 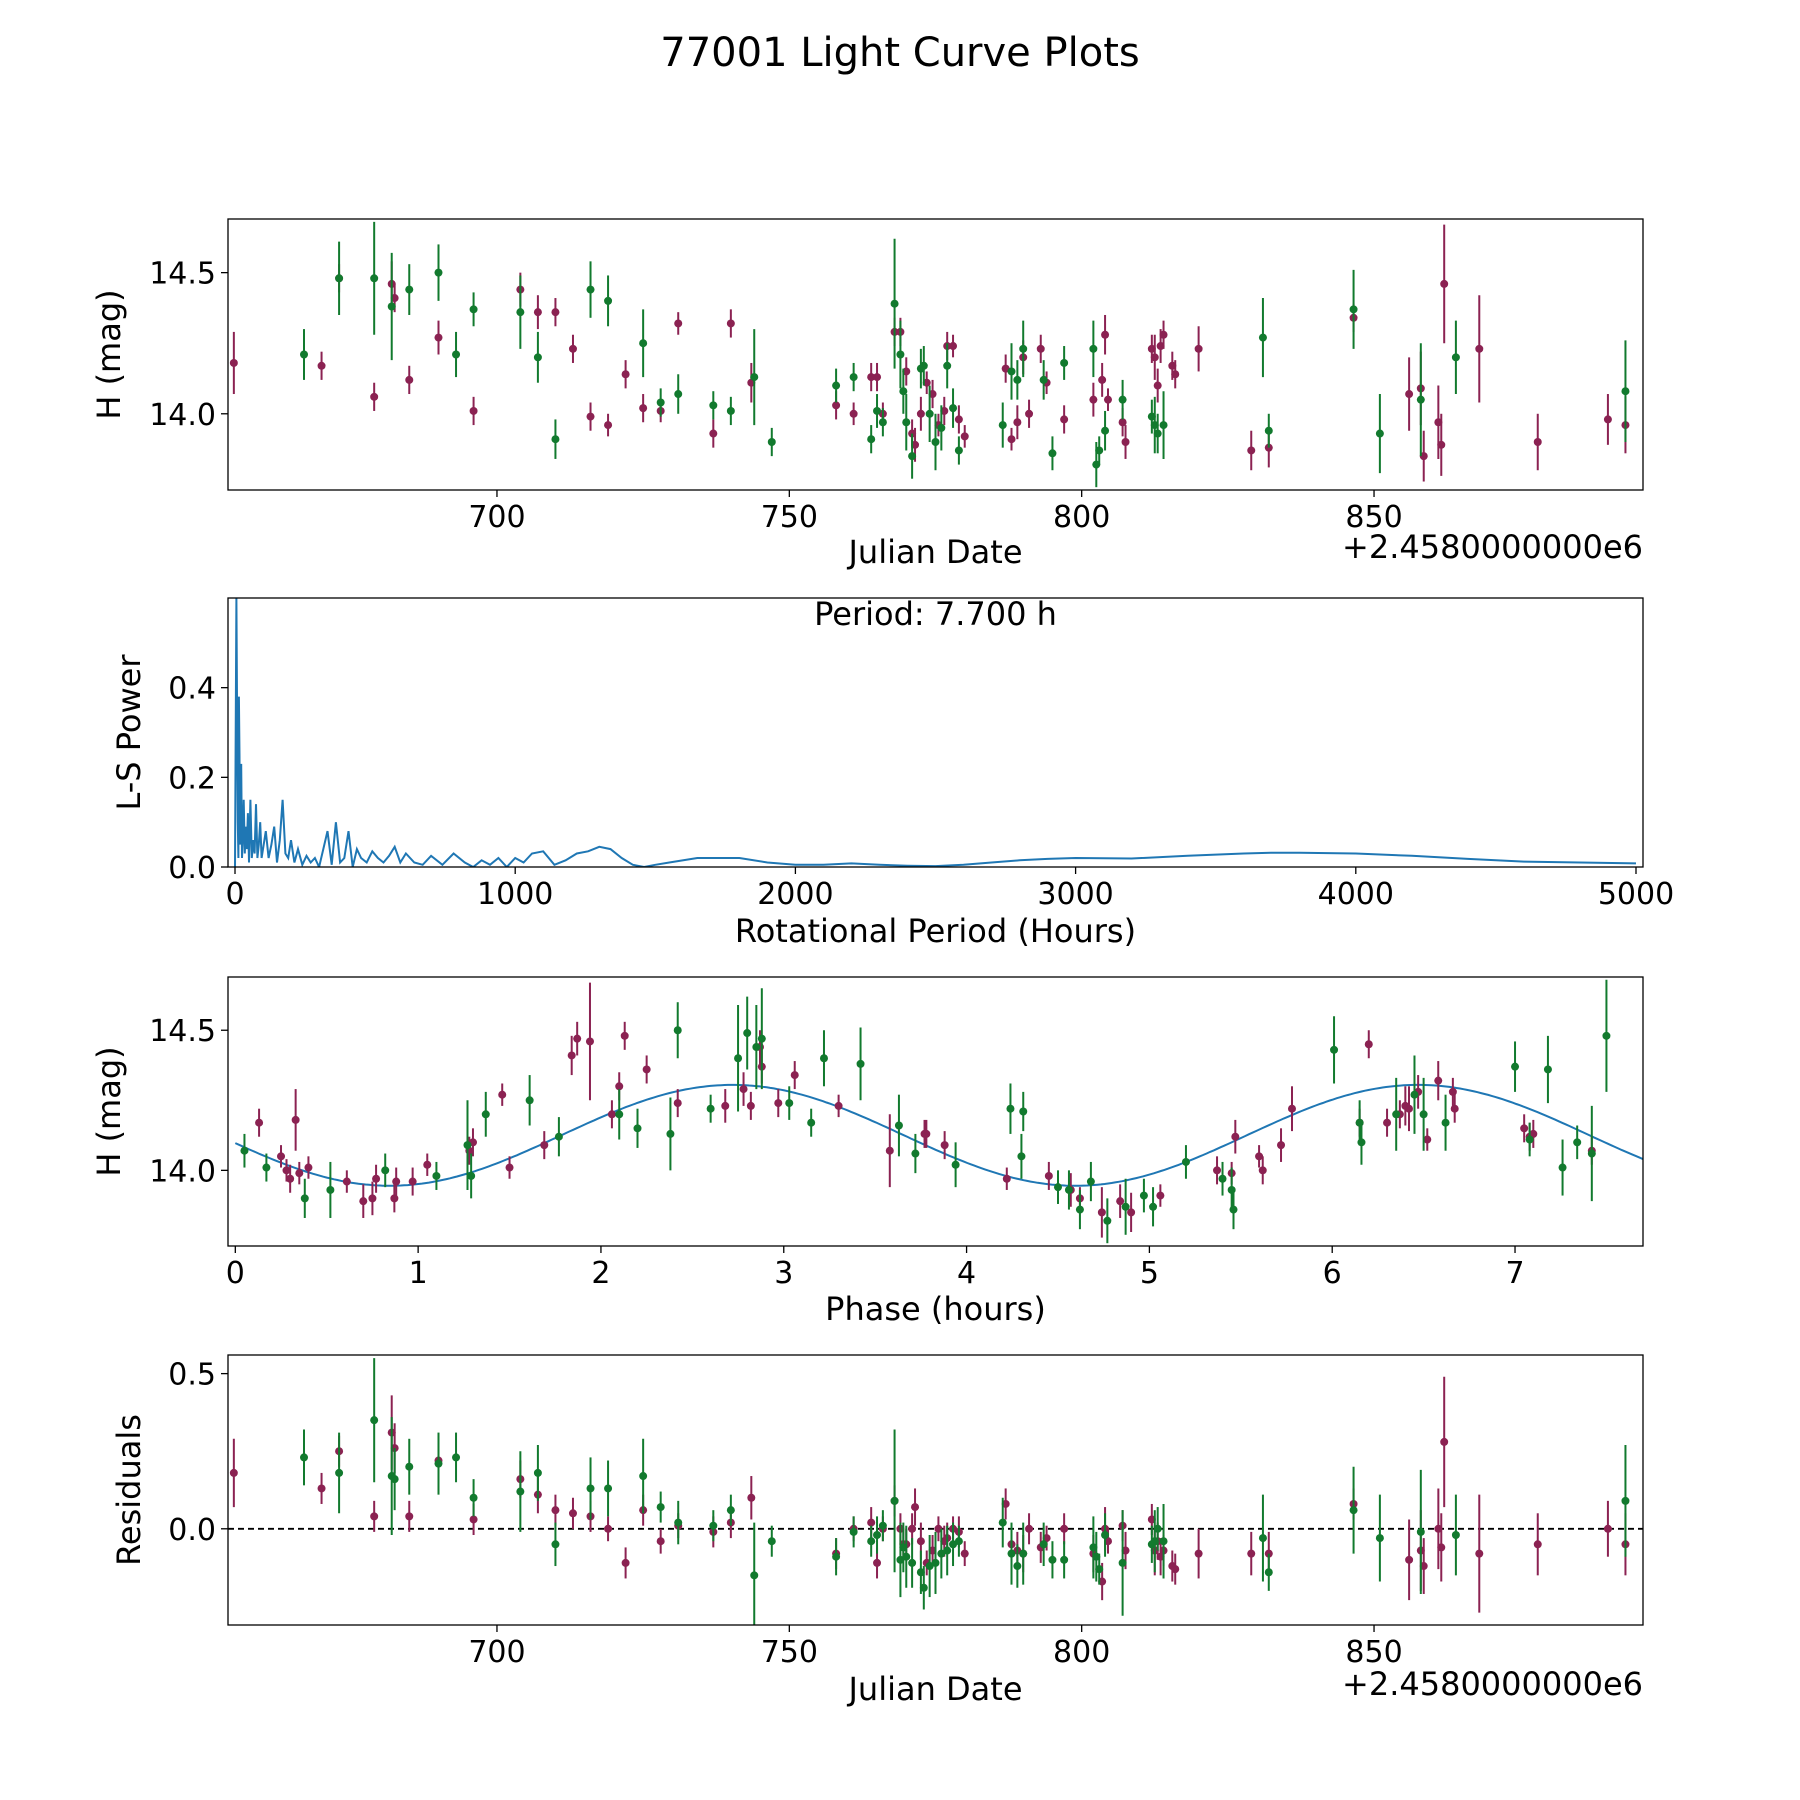 What do you see at coordinates (192, 1530) in the screenshot?
I see `y-tick-label: 0.0` at bounding box center [192, 1530].